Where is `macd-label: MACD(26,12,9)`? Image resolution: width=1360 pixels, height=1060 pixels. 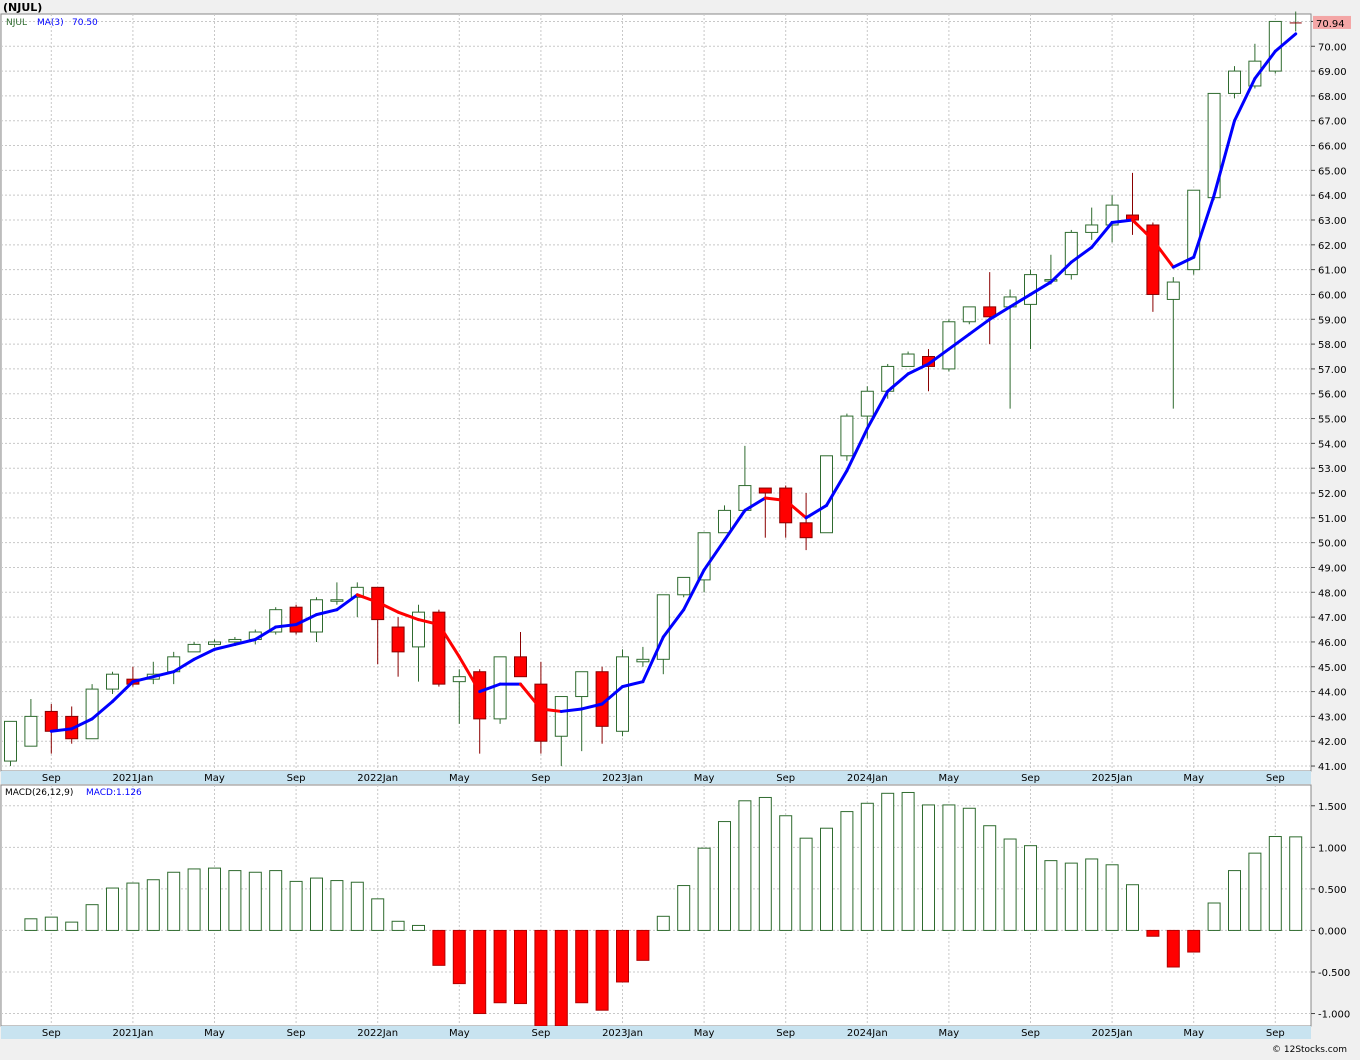
macd-label: MACD(26,12,9) is located at coordinates (39, 793).